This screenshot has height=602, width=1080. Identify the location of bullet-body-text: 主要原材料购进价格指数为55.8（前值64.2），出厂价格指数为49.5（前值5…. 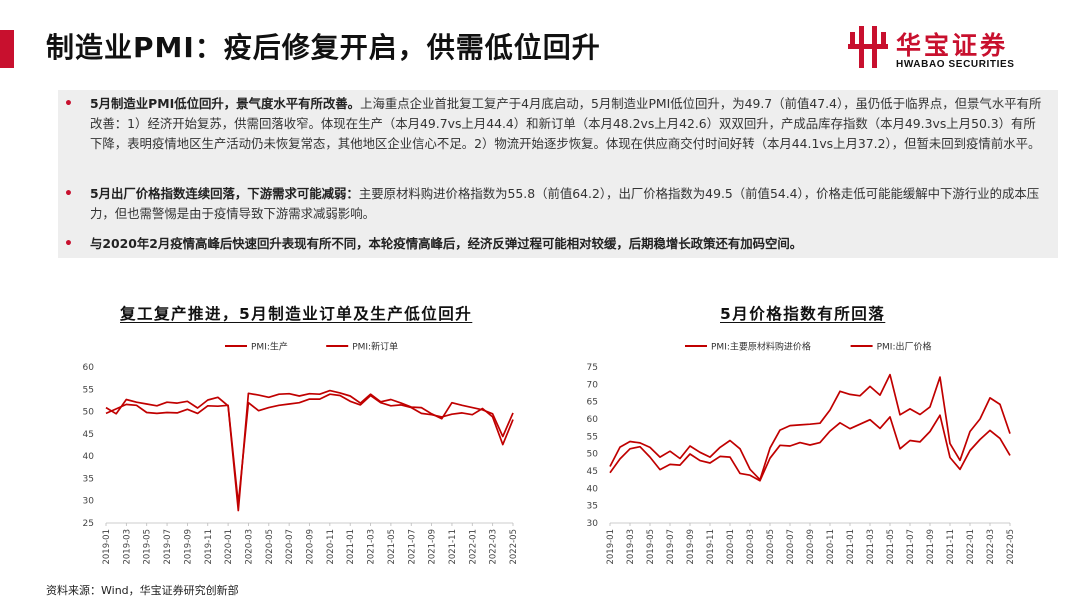
(565, 203).